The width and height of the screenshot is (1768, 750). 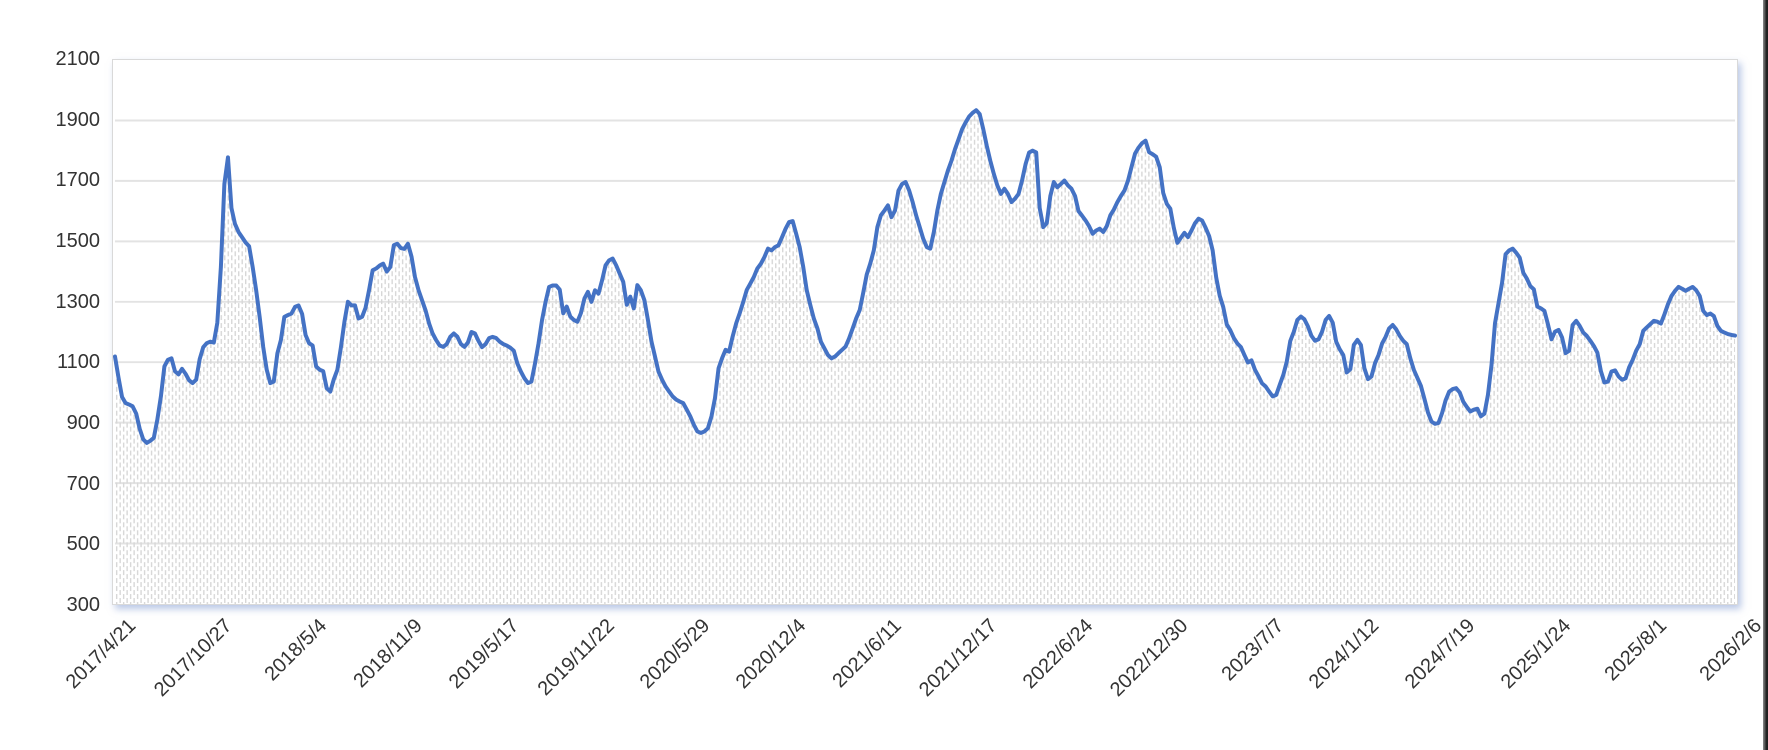 I want to click on y-axis-label: 700, so click(x=83, y=483).